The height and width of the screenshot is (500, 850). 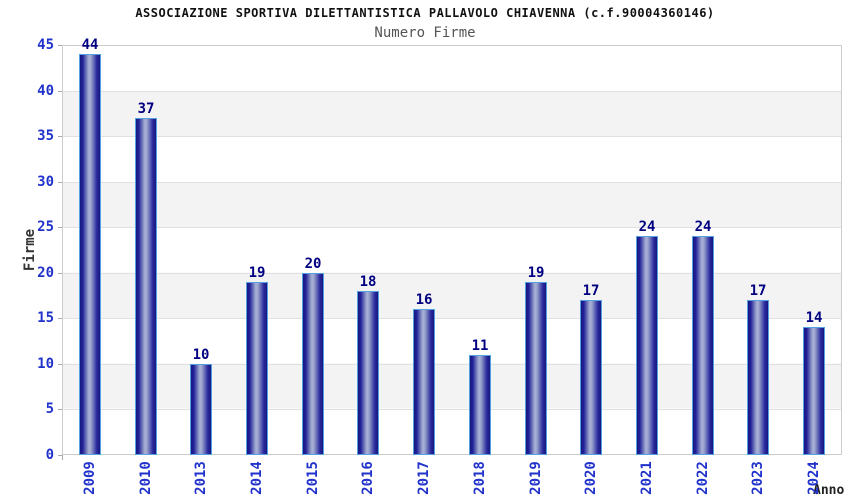 What do you see at coordinates (424, 478) in the screenshot?
I see `x-tick-label: 2017` at bounding box center [424, 478].